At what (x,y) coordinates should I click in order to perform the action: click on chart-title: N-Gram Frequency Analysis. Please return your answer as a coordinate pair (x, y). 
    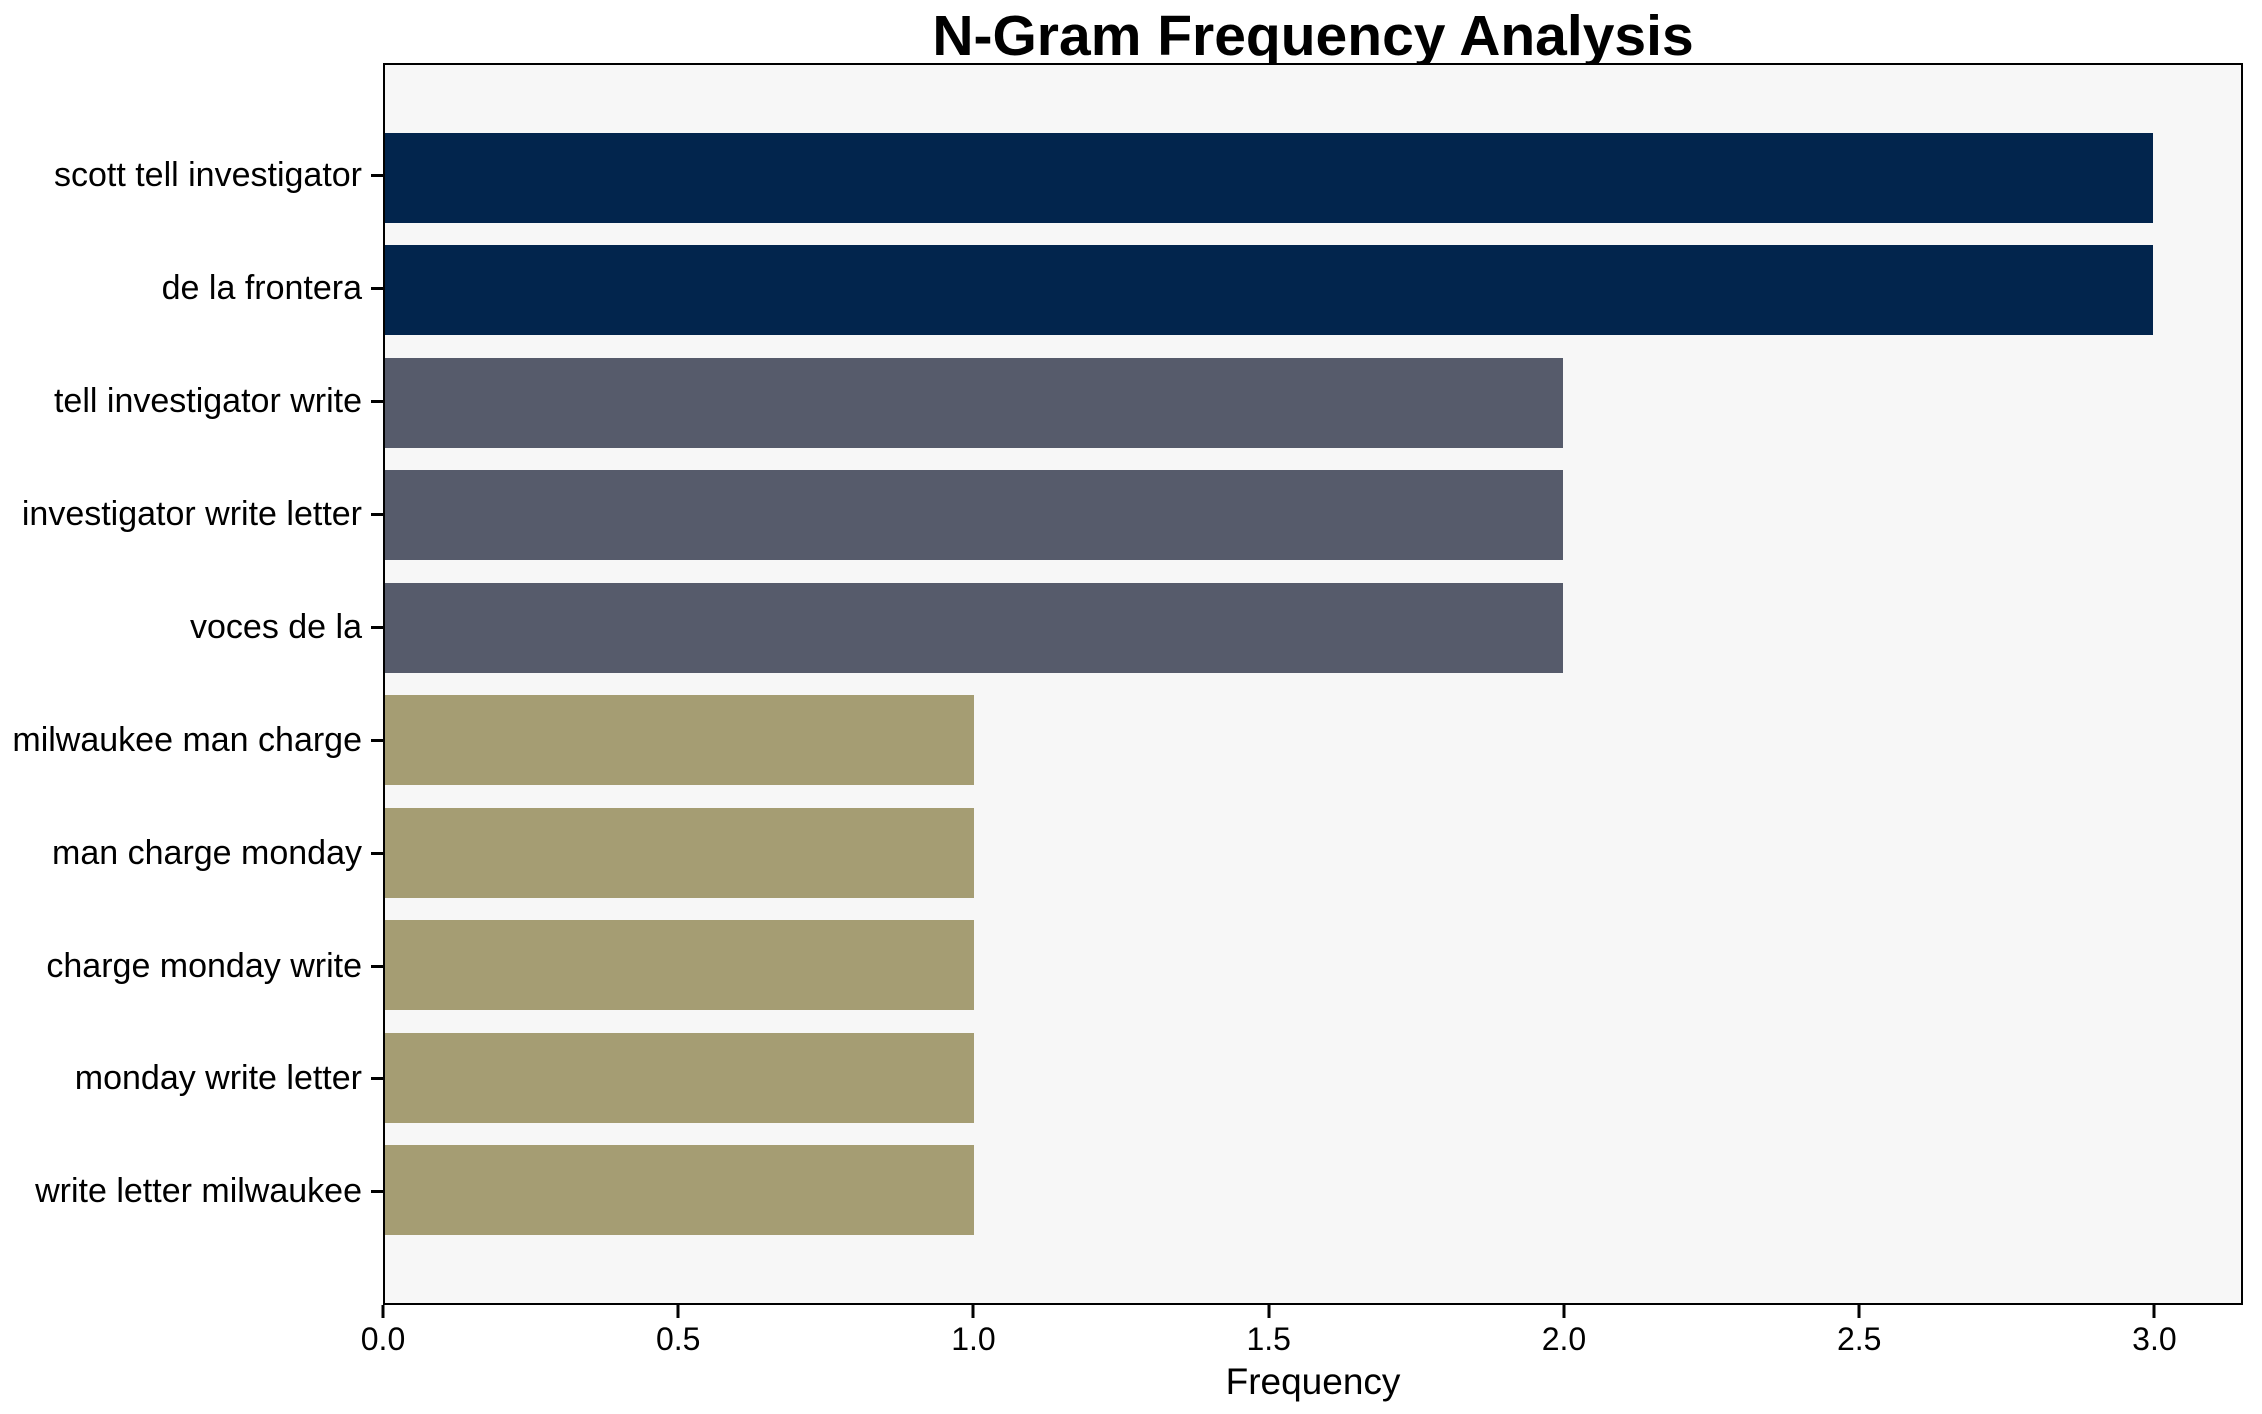
    Looking at the image, I should click on (1313, 36).